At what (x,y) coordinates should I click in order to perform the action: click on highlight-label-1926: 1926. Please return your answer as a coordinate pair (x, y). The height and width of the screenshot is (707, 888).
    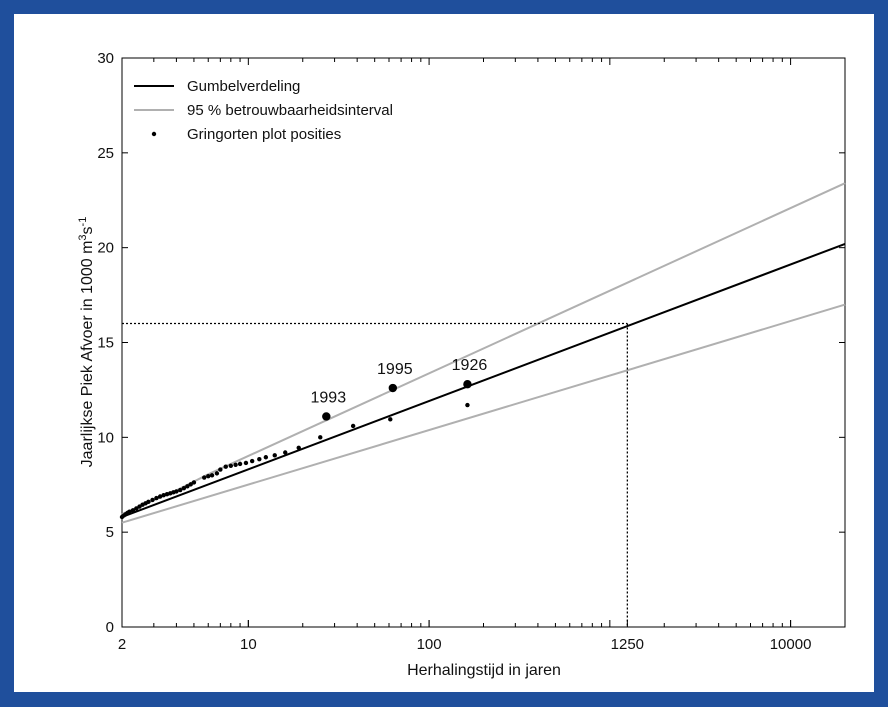
    Looking at the image, I should click on (470, 365).